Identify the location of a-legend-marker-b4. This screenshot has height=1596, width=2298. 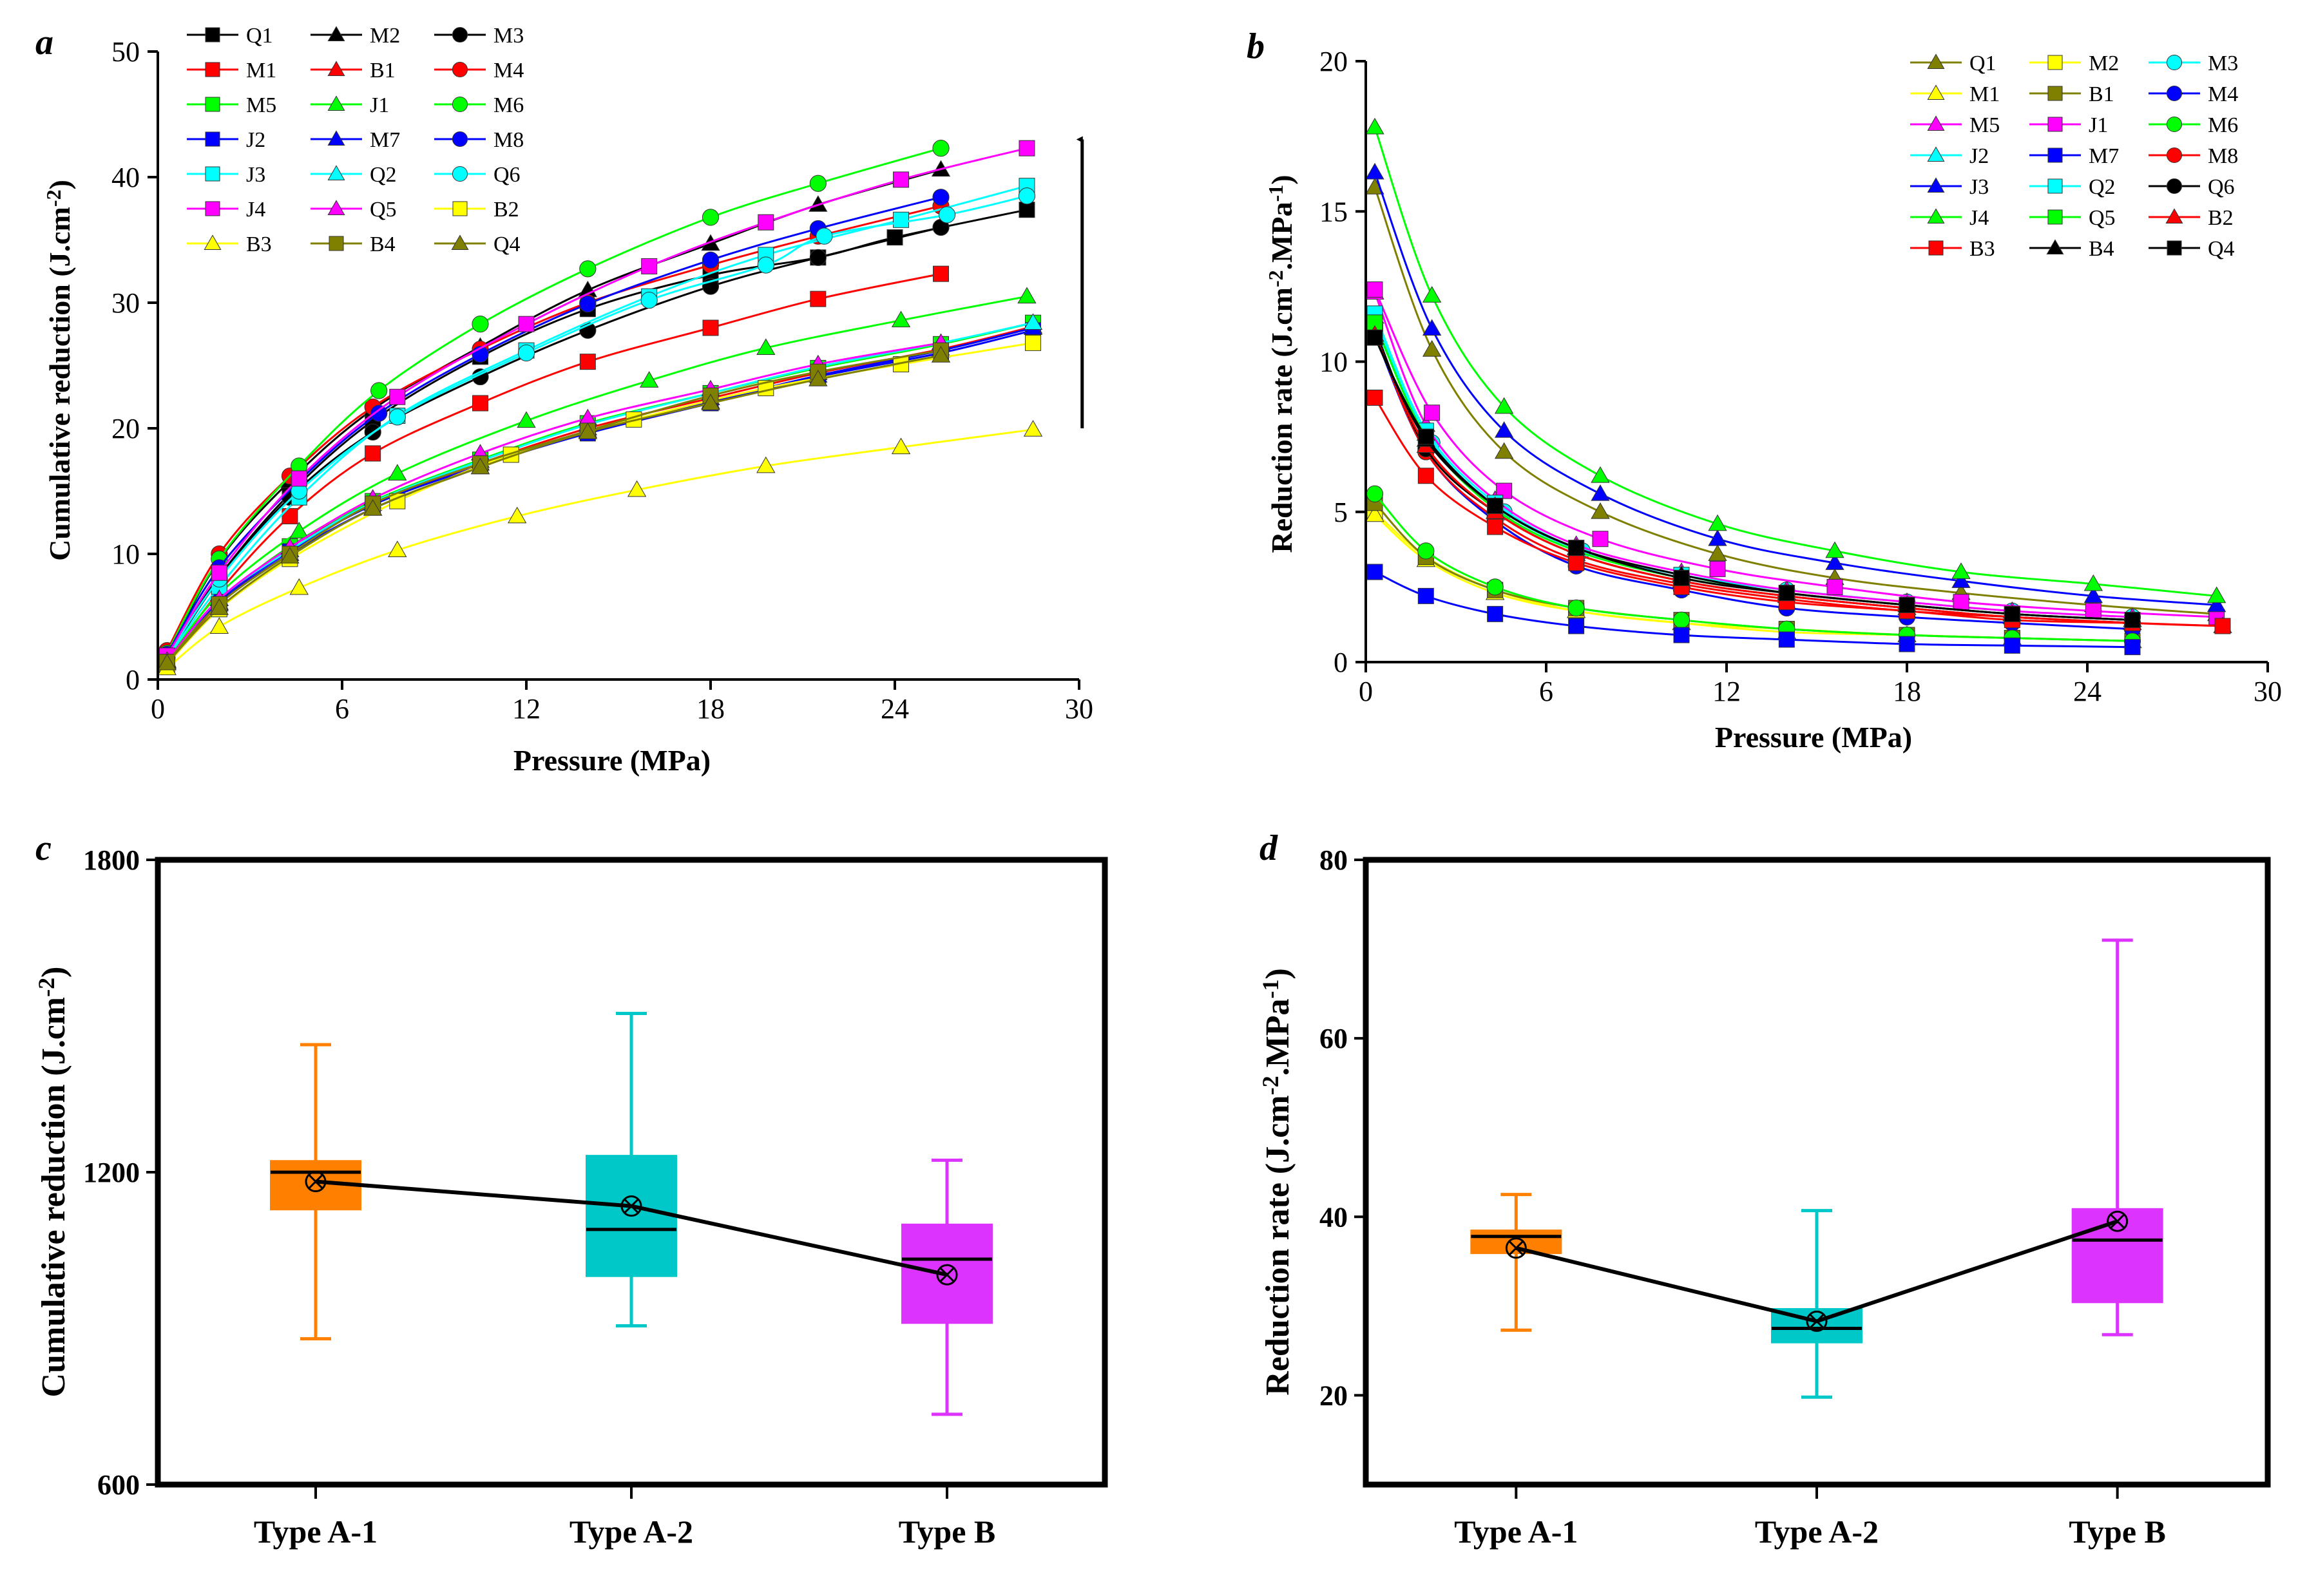
(337, 243).